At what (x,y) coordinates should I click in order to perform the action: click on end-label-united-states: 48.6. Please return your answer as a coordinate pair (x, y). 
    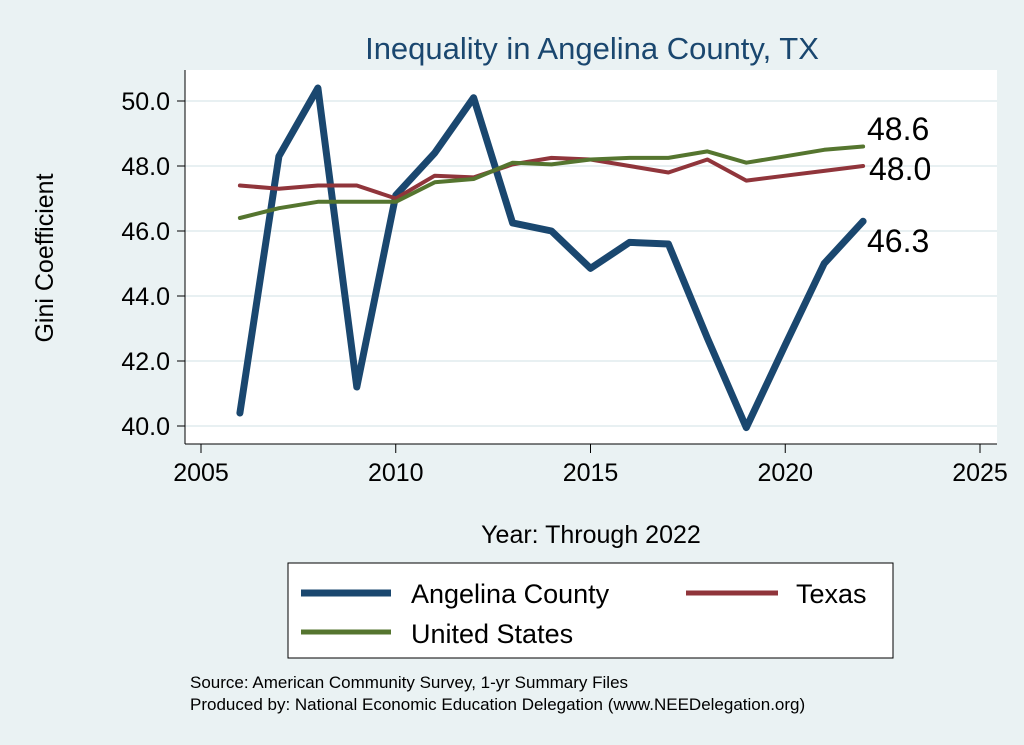
    Looking at the image, I should click on (898, 129).